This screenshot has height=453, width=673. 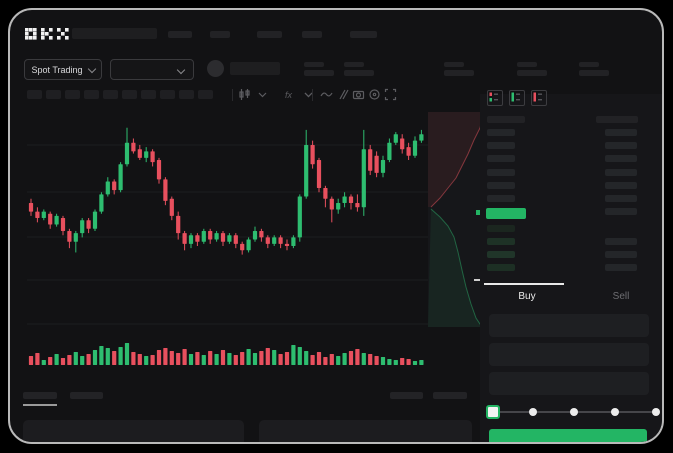 What do you see at coordinates (539, 98) in the screenshot?
I see `orderbook-asks-icon` at bounding box center [539, 98].